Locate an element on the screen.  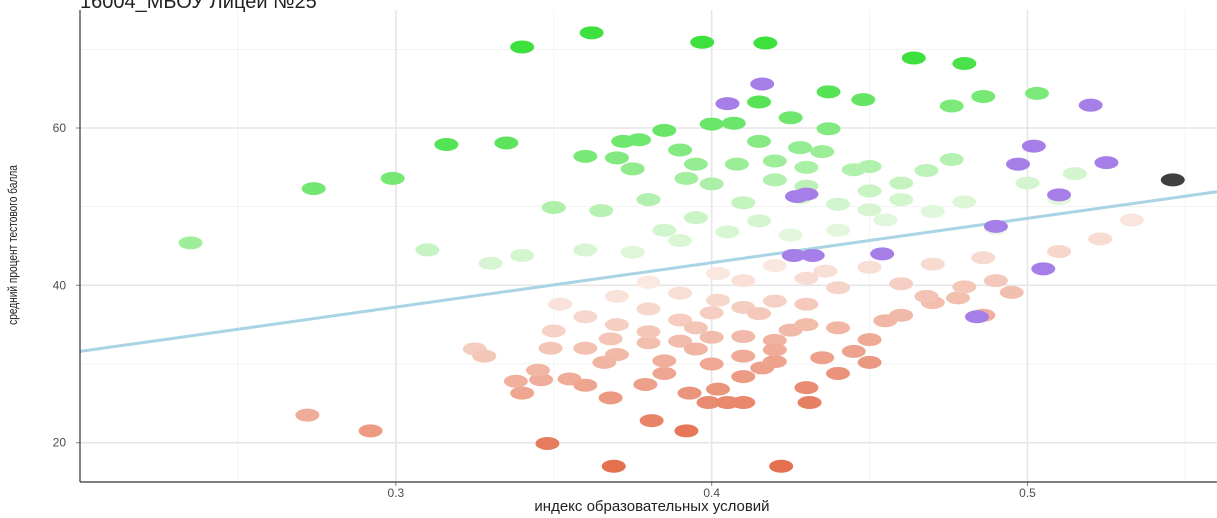
y-axis-title: средний процент тестового балла is located at coordinates (13, 245).